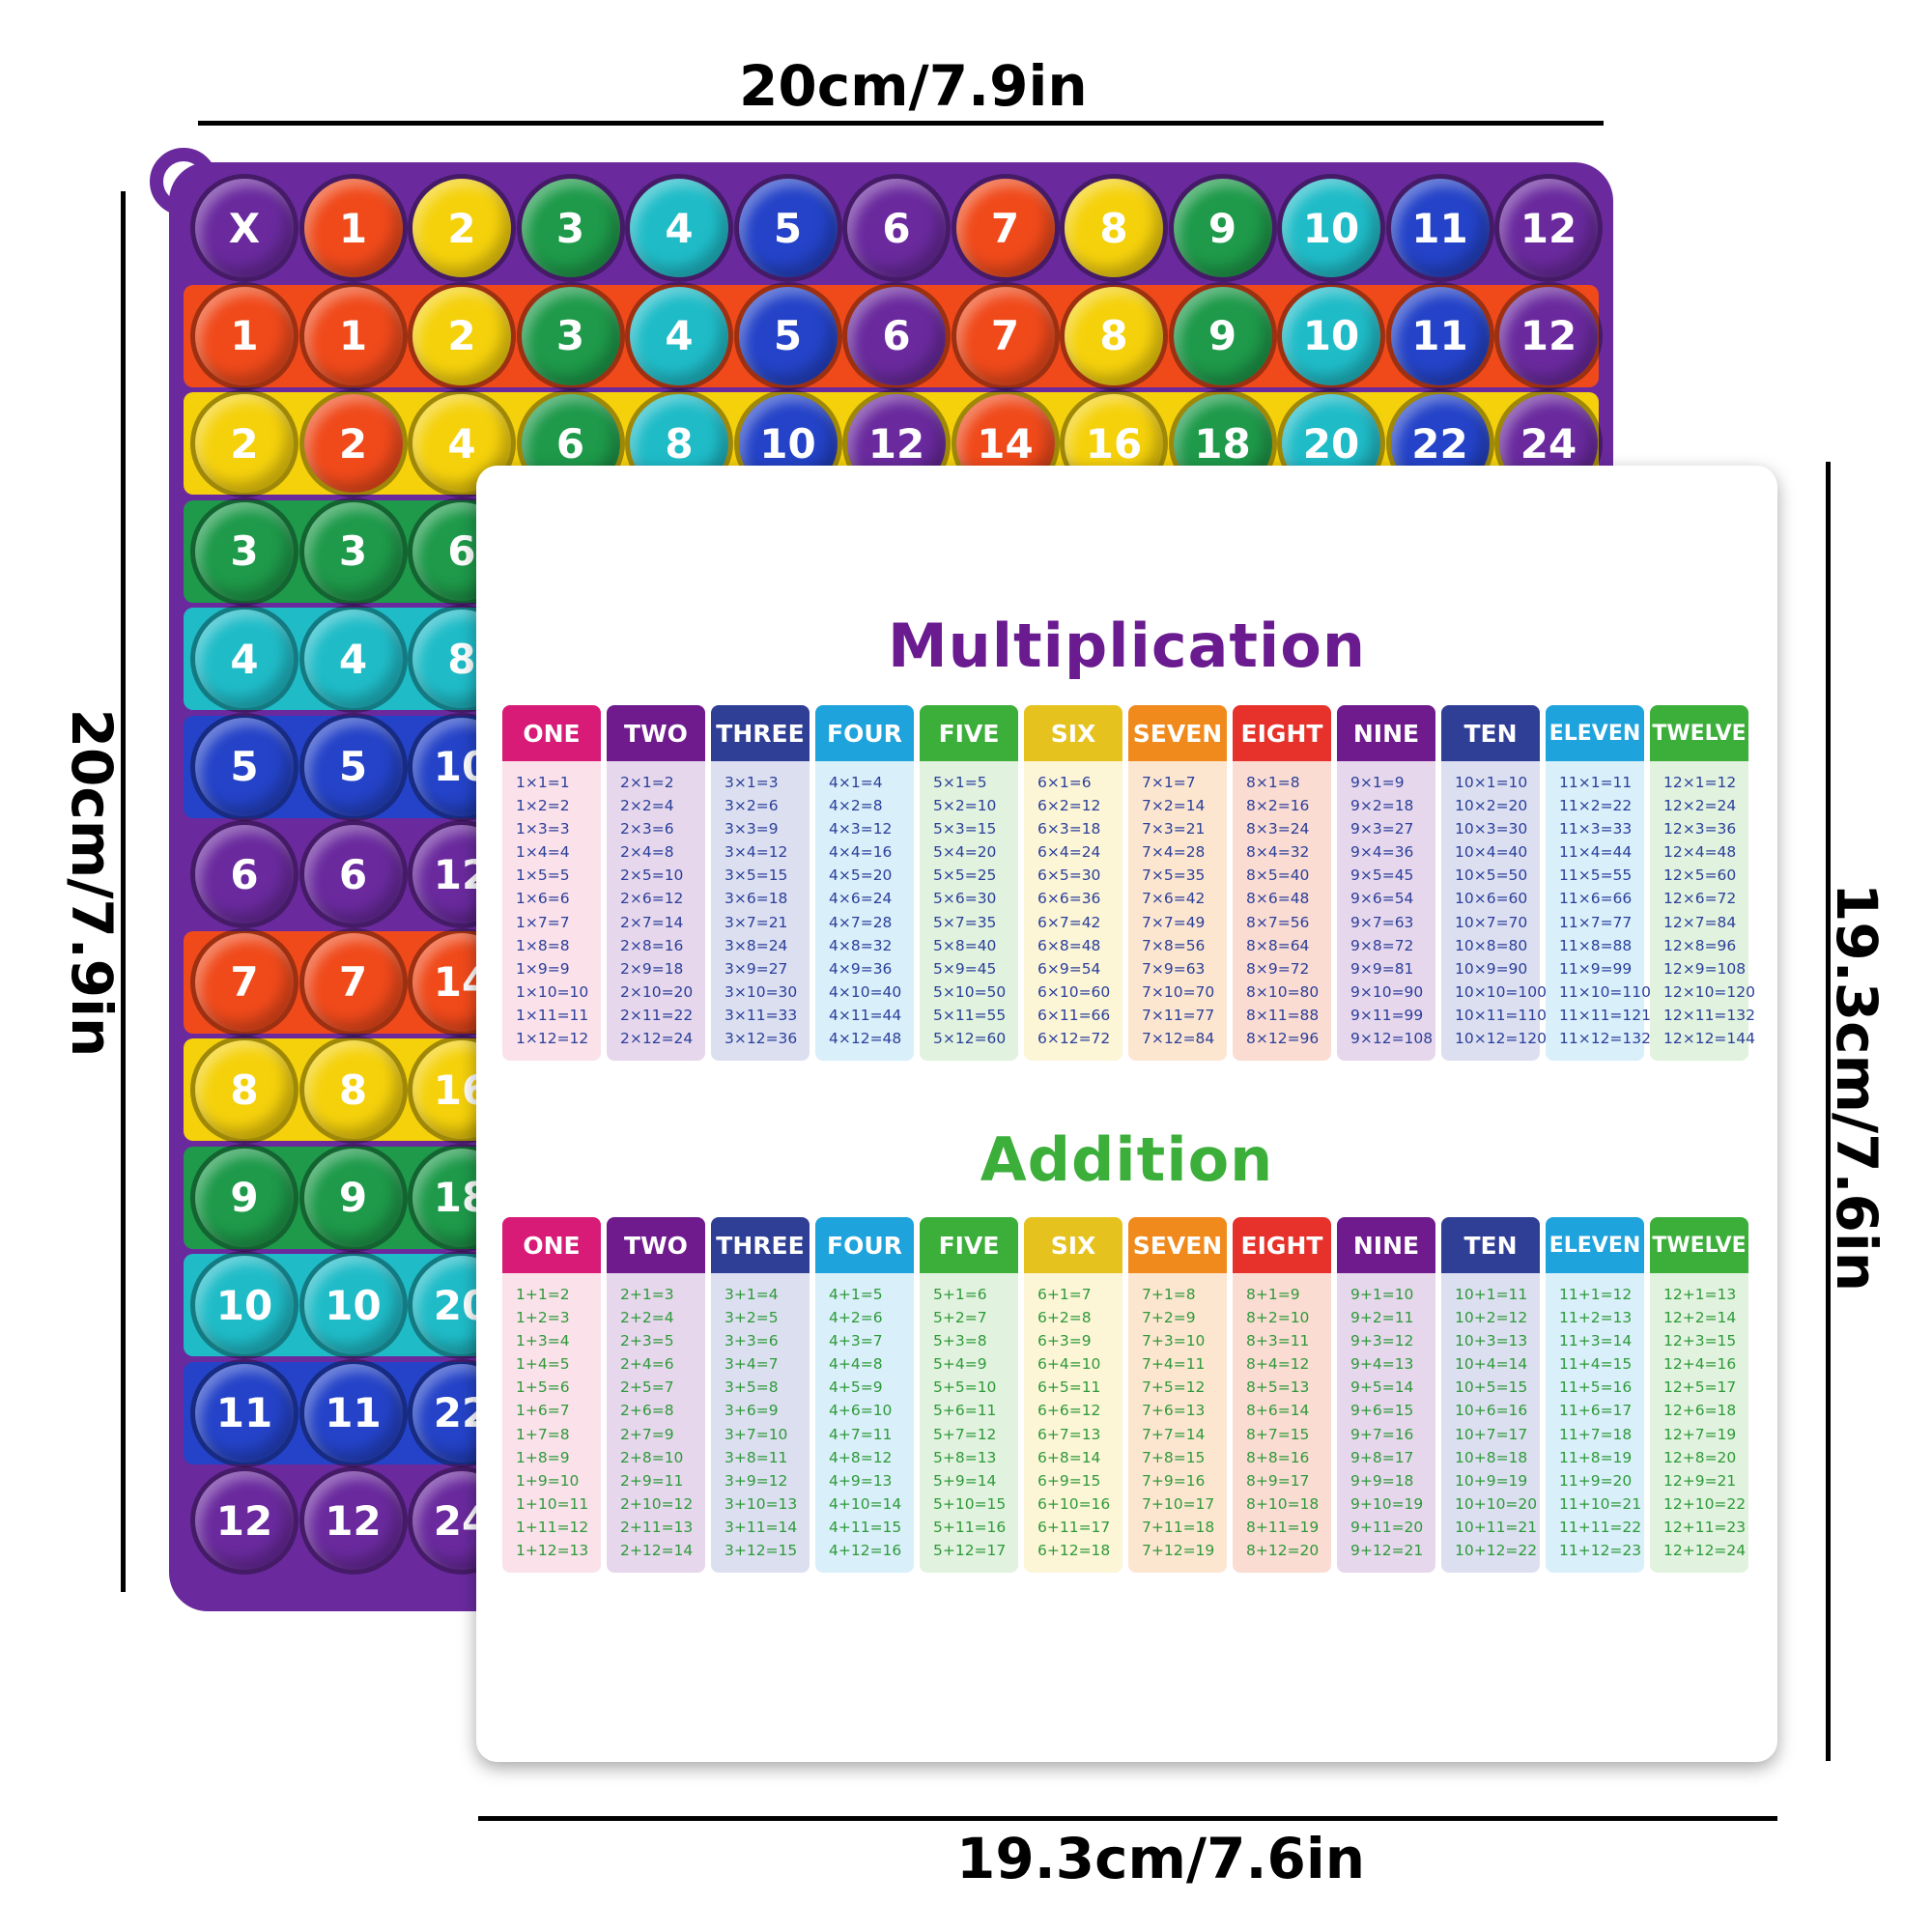  I want to click on addition-equation: 8+1=9, so click(1273, 1294).